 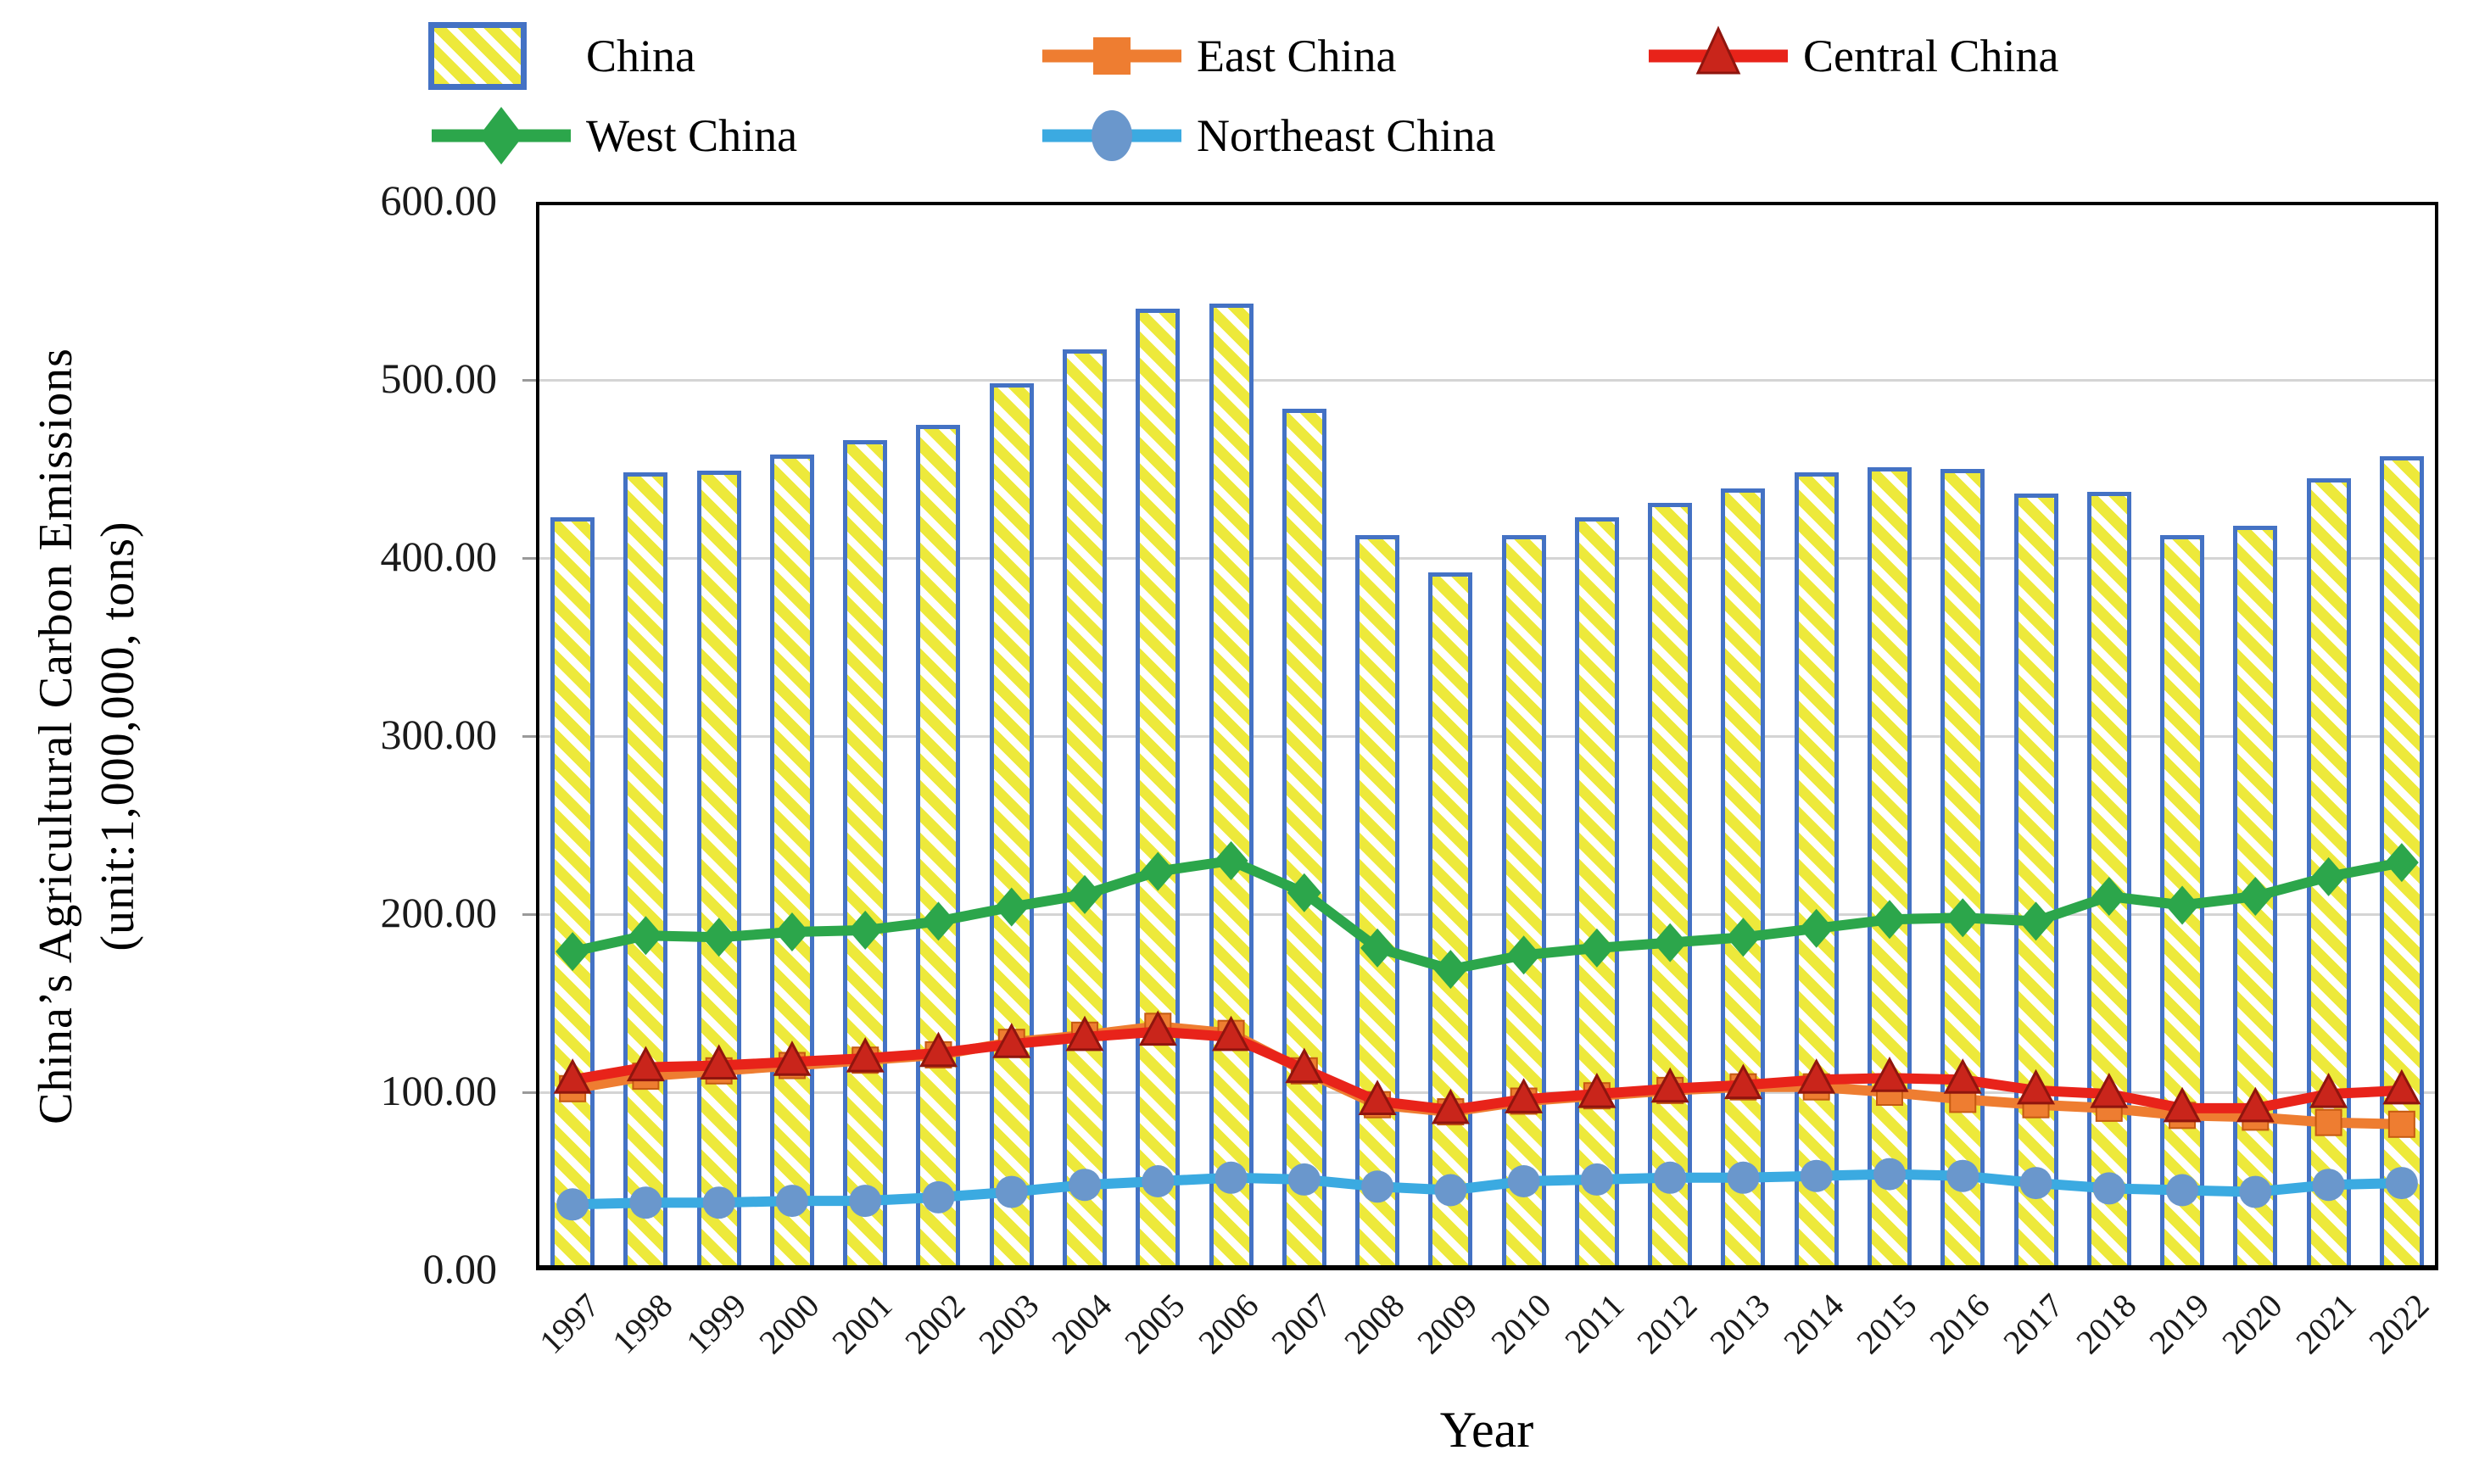 I want to click on legend-item-central-china: Central China, so click(x=1995, y=56).